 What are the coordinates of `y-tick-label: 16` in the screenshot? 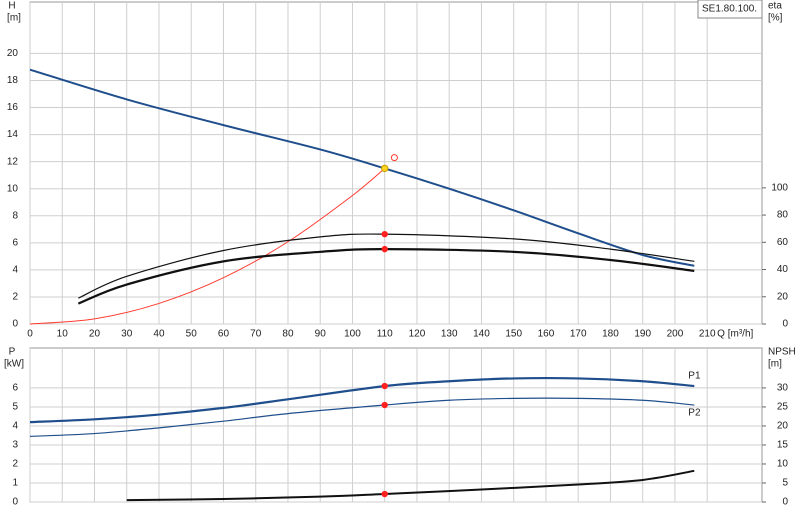 It's located at (13, 107).